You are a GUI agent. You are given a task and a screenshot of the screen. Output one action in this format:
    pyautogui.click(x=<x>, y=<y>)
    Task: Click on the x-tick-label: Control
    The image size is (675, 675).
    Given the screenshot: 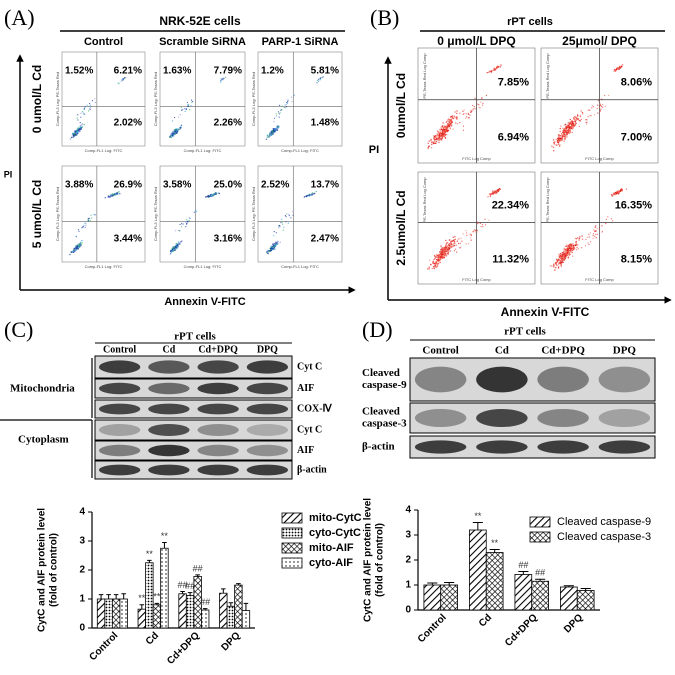 What is the action you would take?
    pyautogui.click(x=103, y=646)
    